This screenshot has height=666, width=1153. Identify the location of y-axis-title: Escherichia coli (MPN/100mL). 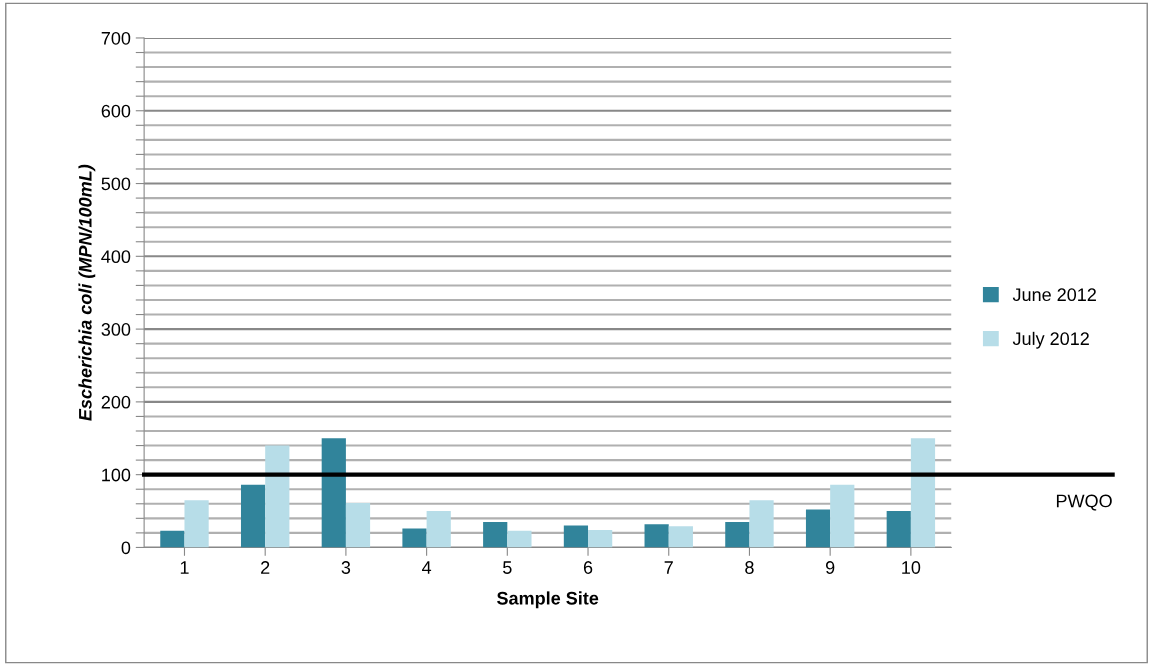
(87, 292).